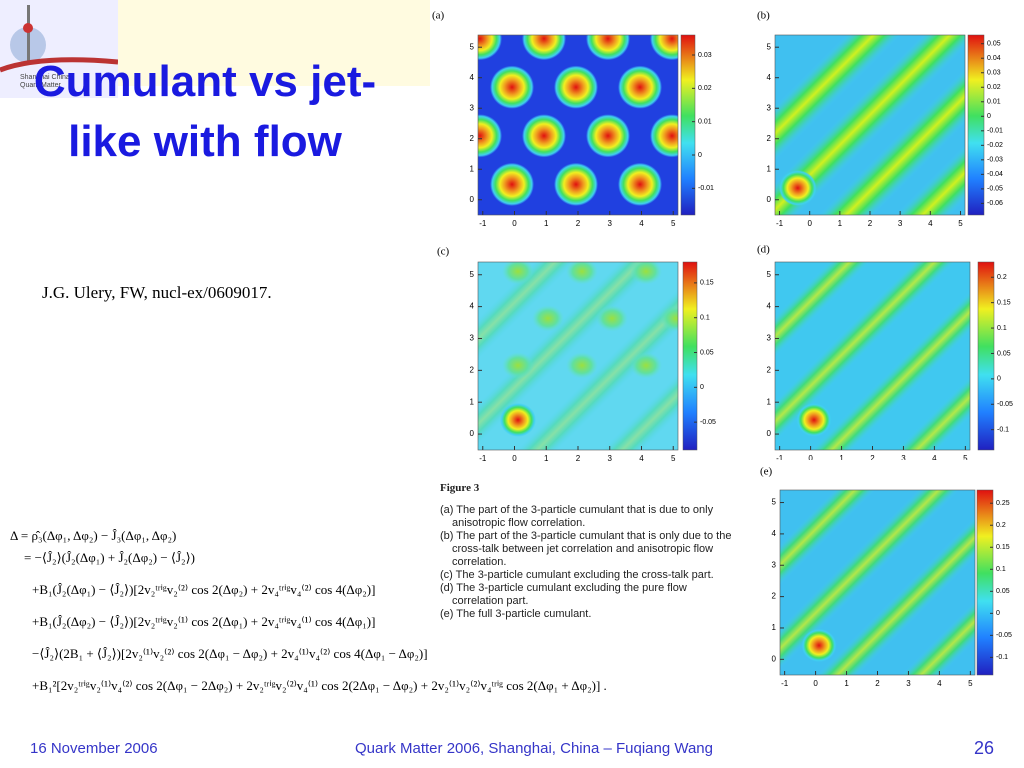  I want to click on colorbar-tick-label: 0.02, so click(705, 88).